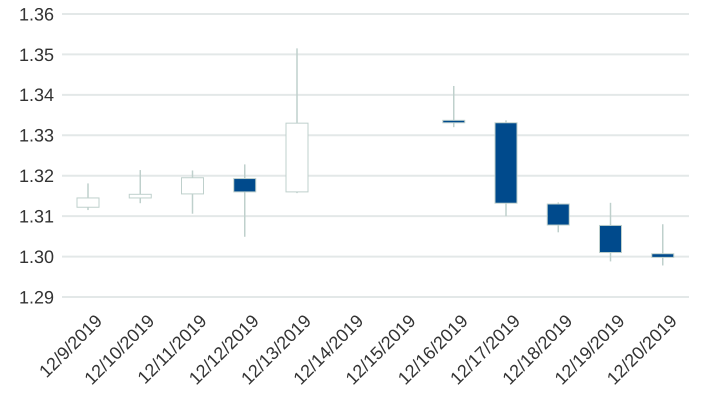 The height and width of the screenshot is (405, 705). Describe the element at coordinates (36, 136) in the screenshot. I see `y-tick-label: 1.33` at that location.